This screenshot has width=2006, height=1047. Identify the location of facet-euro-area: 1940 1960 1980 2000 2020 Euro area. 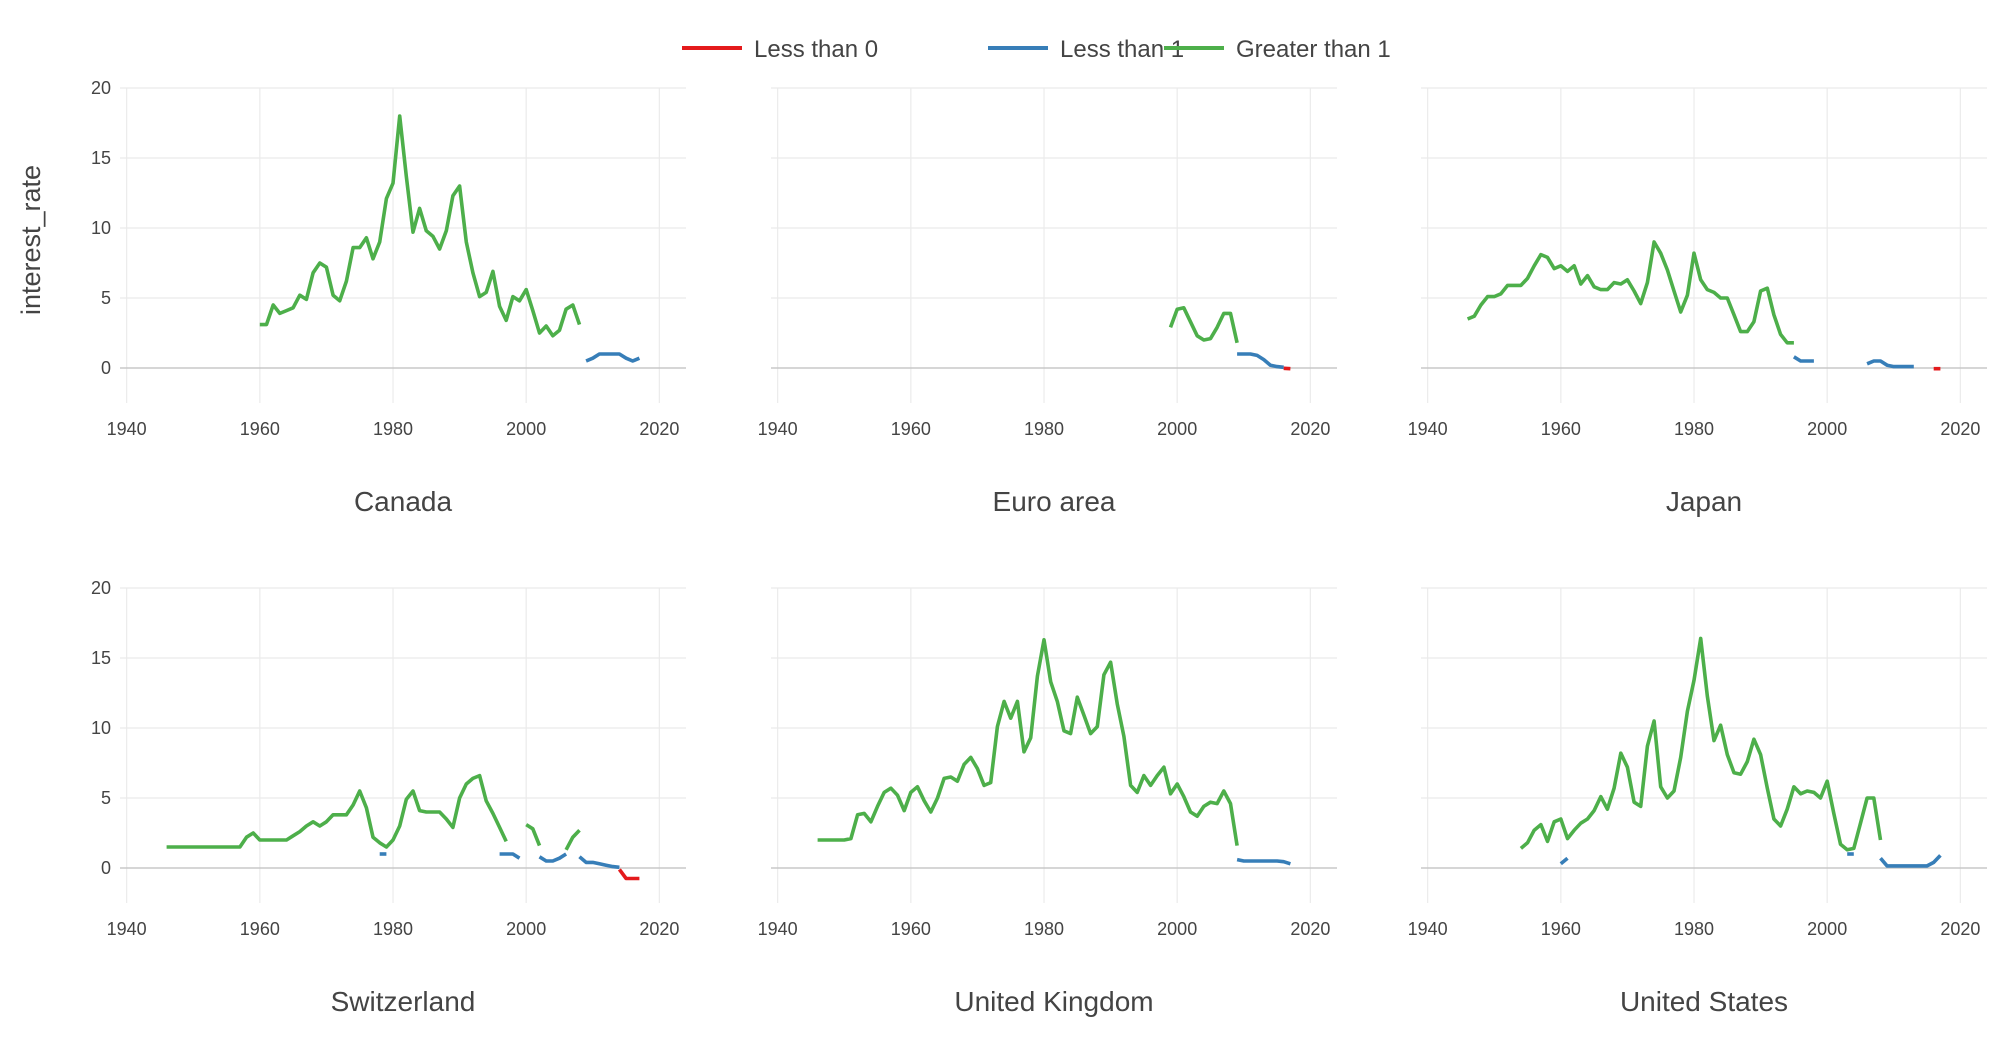
(1047, 302).